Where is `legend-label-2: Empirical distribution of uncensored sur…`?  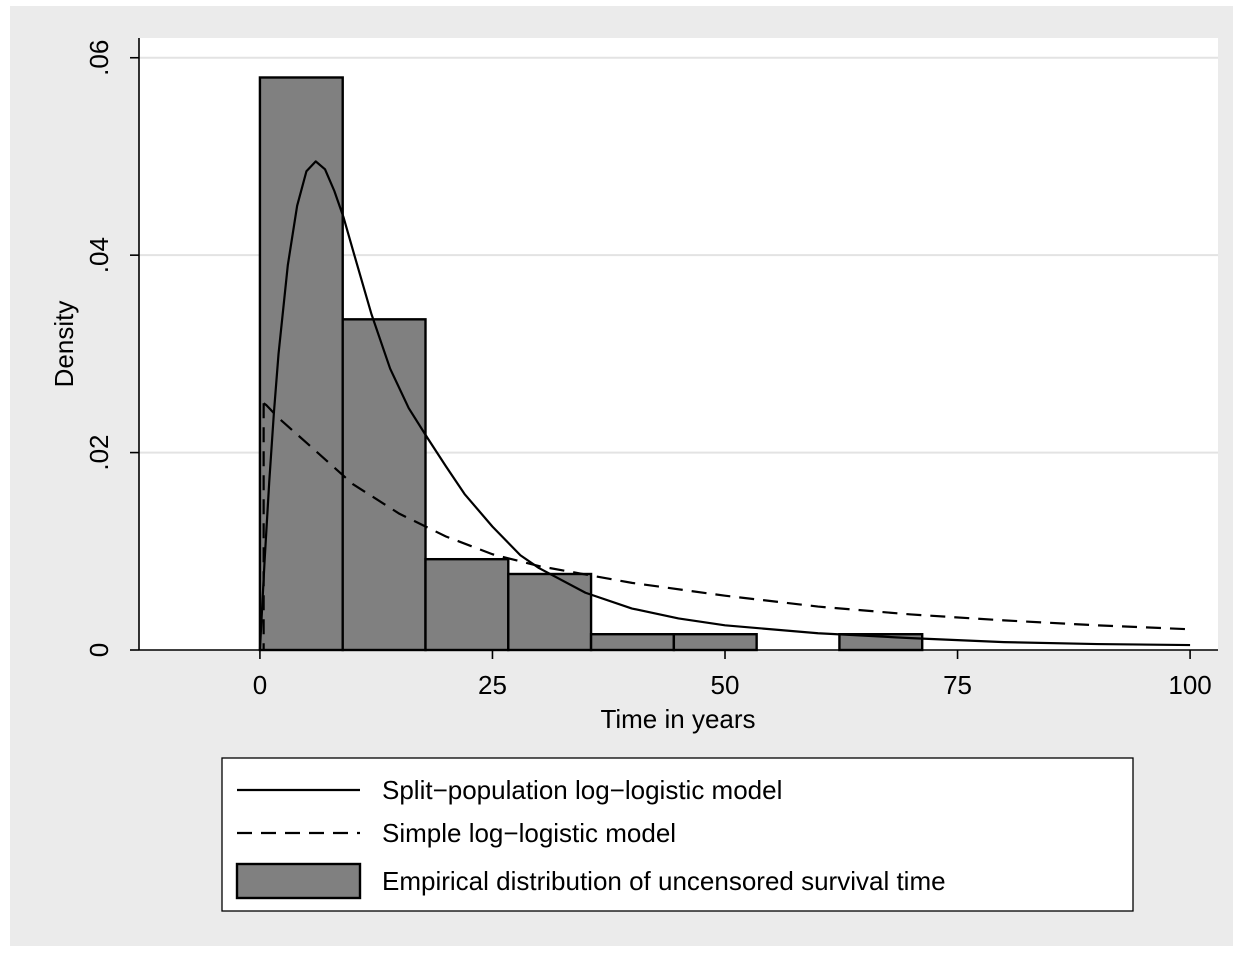 legend-label-2: Empirical distribution of uncensored sur… is located at coordinates (664, 881).